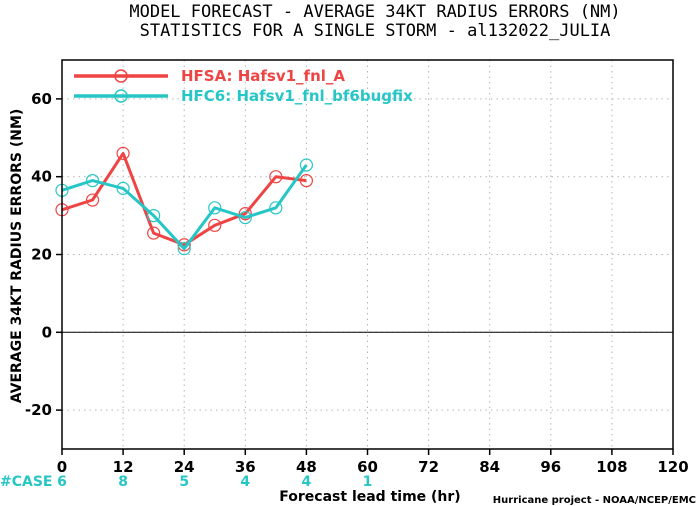  I want to click on x-axis-label: Forecast lead time (hr), so click(369, 497).